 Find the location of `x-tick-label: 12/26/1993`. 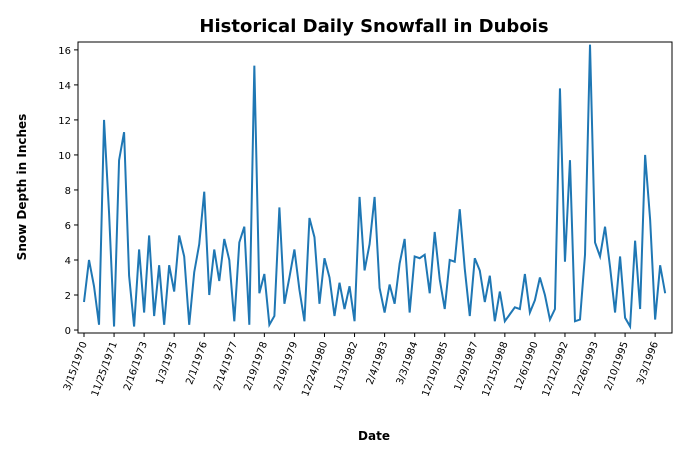

x-tick-label: 12/26/1993 is located at coordinates (586, 369).